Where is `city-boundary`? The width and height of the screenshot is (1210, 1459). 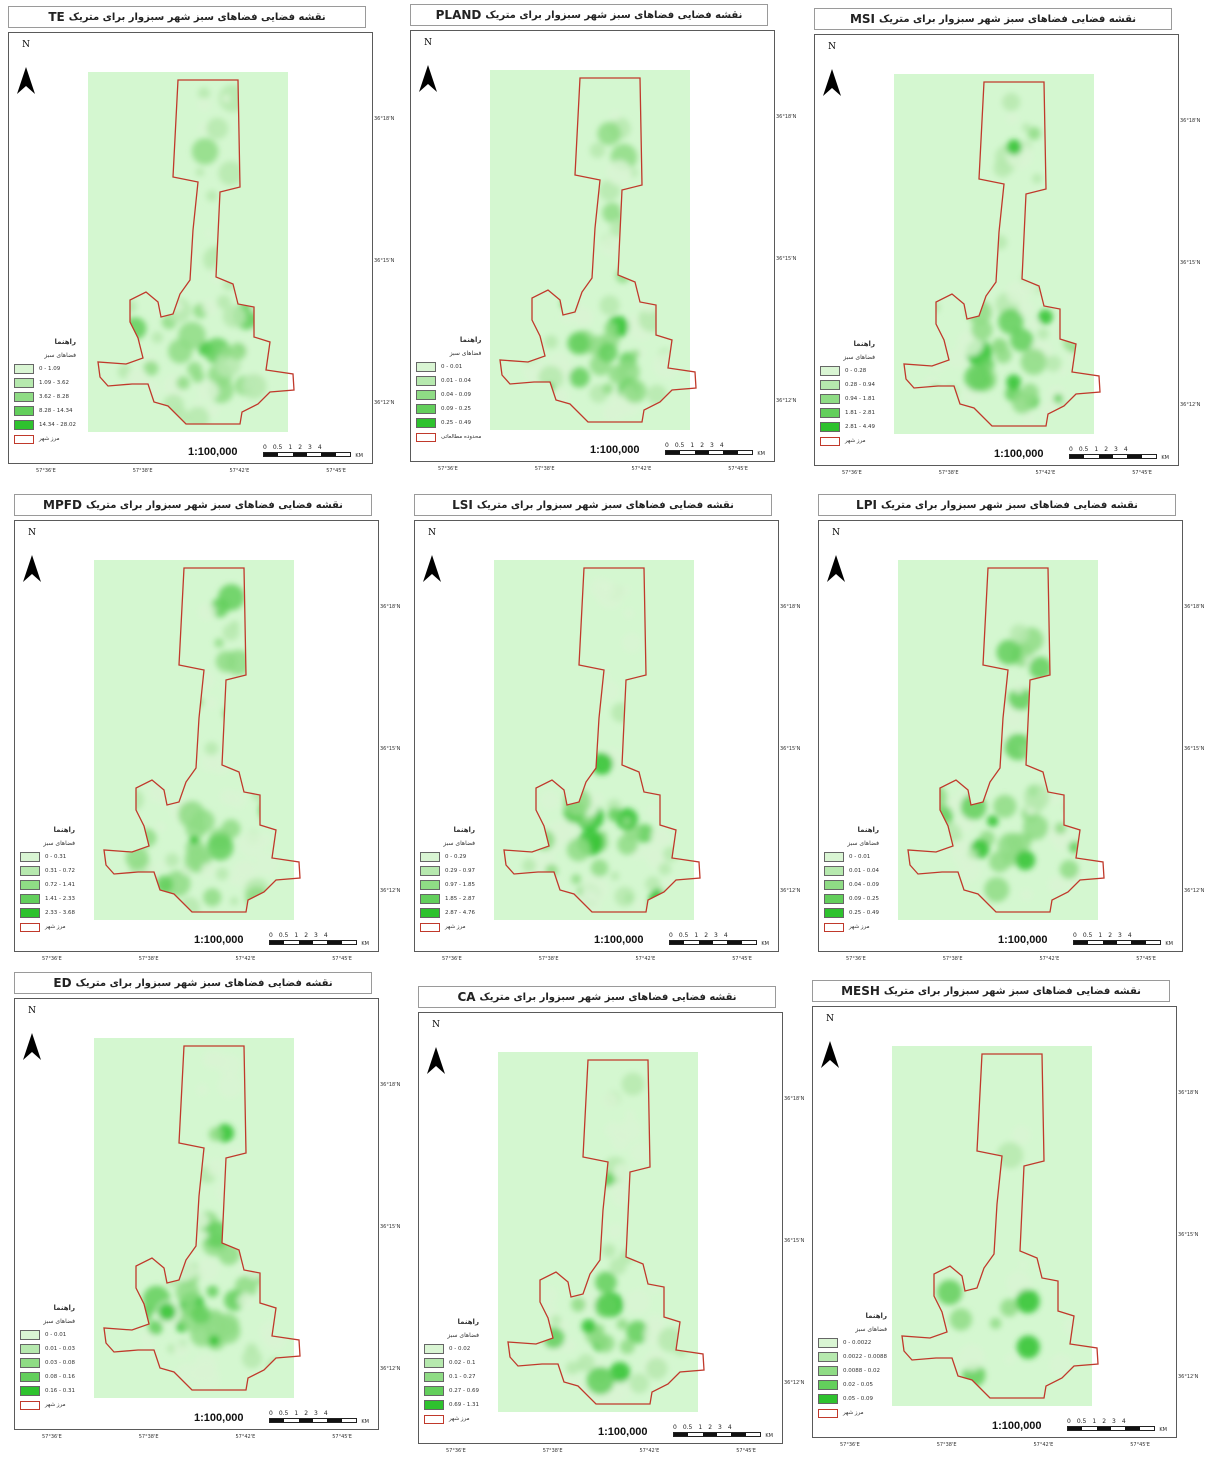 city-boundary is located at coordinates (1006, 740).